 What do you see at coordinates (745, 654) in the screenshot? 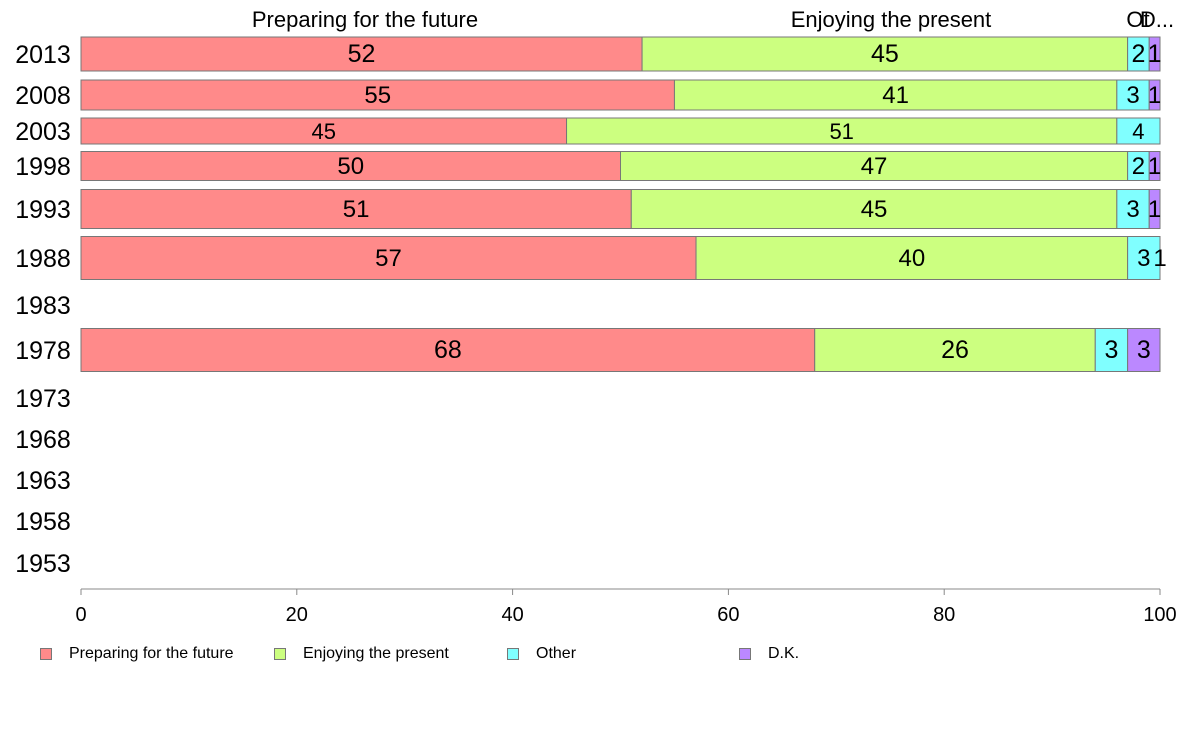
I see `legend-swatch-dk` at bounding box center [745, 654].